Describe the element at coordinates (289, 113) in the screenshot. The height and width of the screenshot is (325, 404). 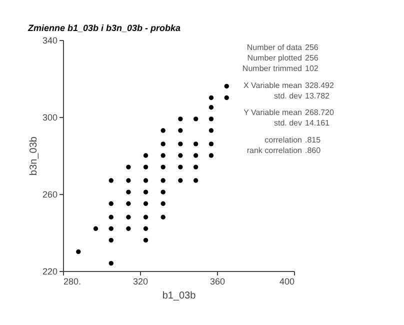
I see `text: Y Variable mean 268.720` at that location.